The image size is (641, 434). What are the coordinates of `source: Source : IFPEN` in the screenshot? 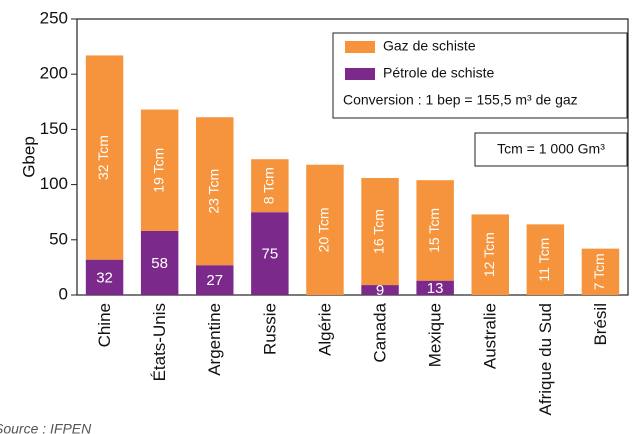 It's located at (46, 427).